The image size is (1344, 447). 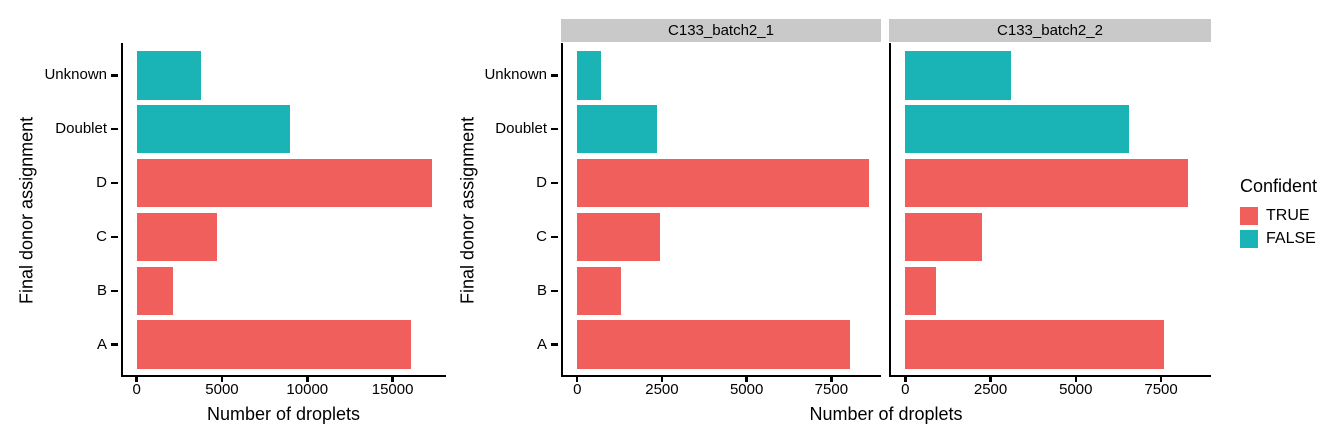 What do you see at coordinates (392, 389) in the screenshot?
I see `x-tick-label: 15000` at bounding box center [392, 389].